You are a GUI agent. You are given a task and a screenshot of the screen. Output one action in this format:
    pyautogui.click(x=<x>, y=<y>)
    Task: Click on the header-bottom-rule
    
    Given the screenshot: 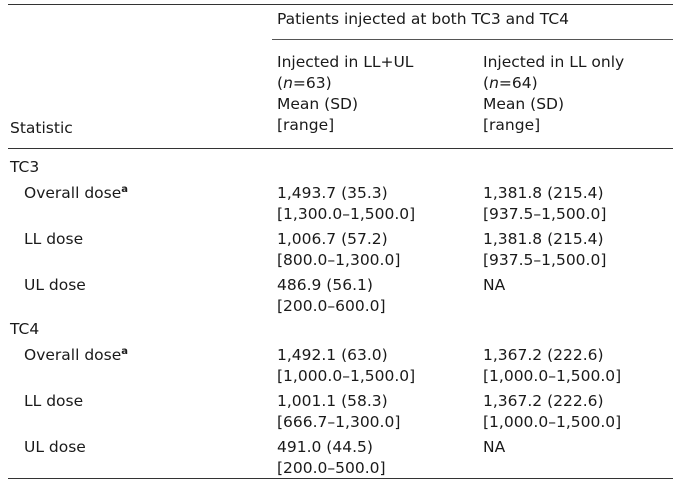 What is the action you would take?
    pyautogui.click(x=340, y=148)
    